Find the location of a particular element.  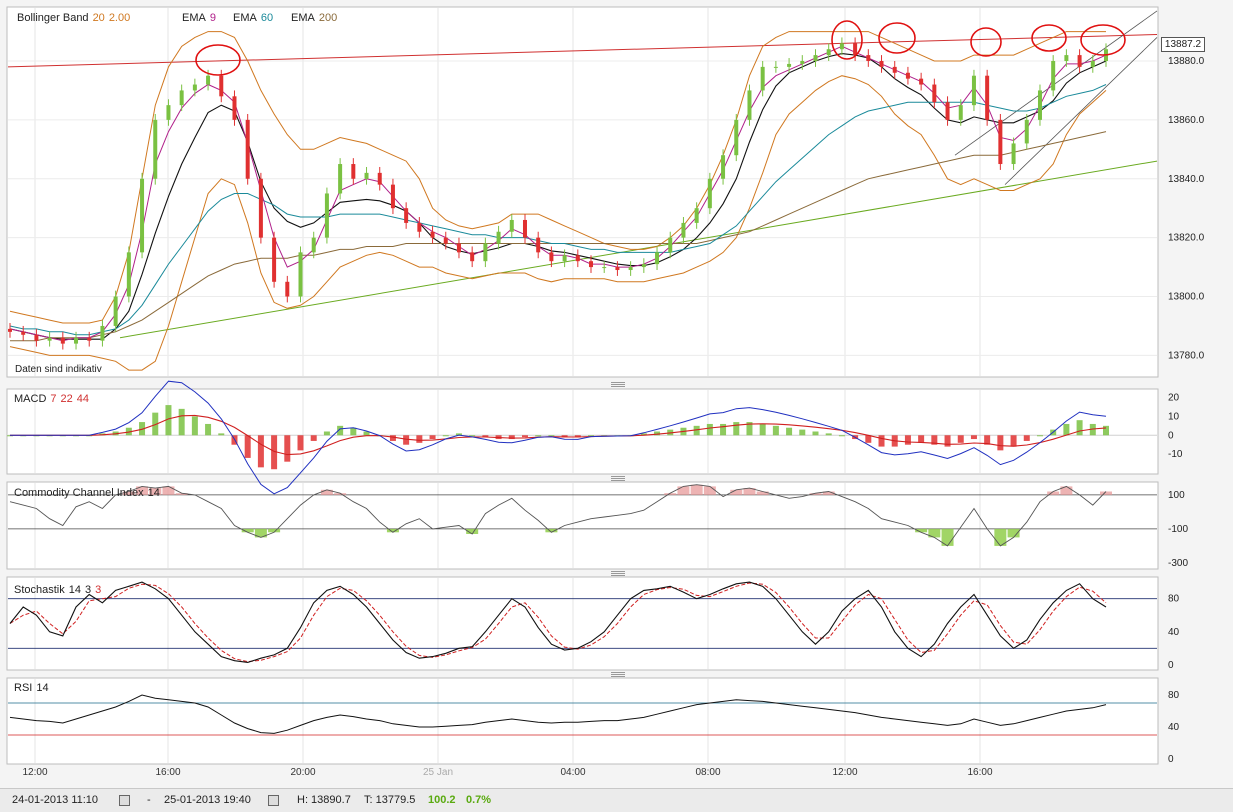

pane-splitters is located at coordinates (618, 529).